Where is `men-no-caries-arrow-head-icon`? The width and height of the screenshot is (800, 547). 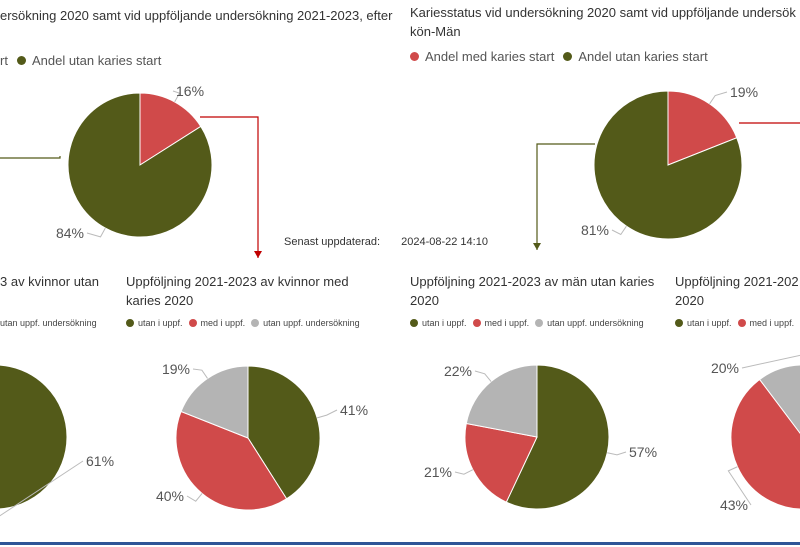
men-no-caries-arrow-head-icon is located at coordinates (537, 246).